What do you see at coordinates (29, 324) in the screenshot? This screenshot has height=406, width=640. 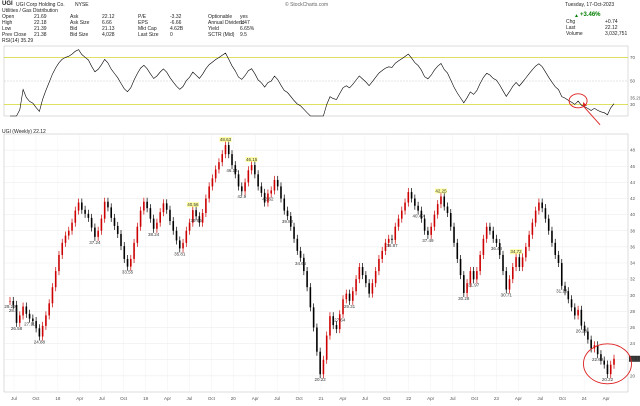 I see `value-annotation: 27.11` at bounding box center [29, 324].